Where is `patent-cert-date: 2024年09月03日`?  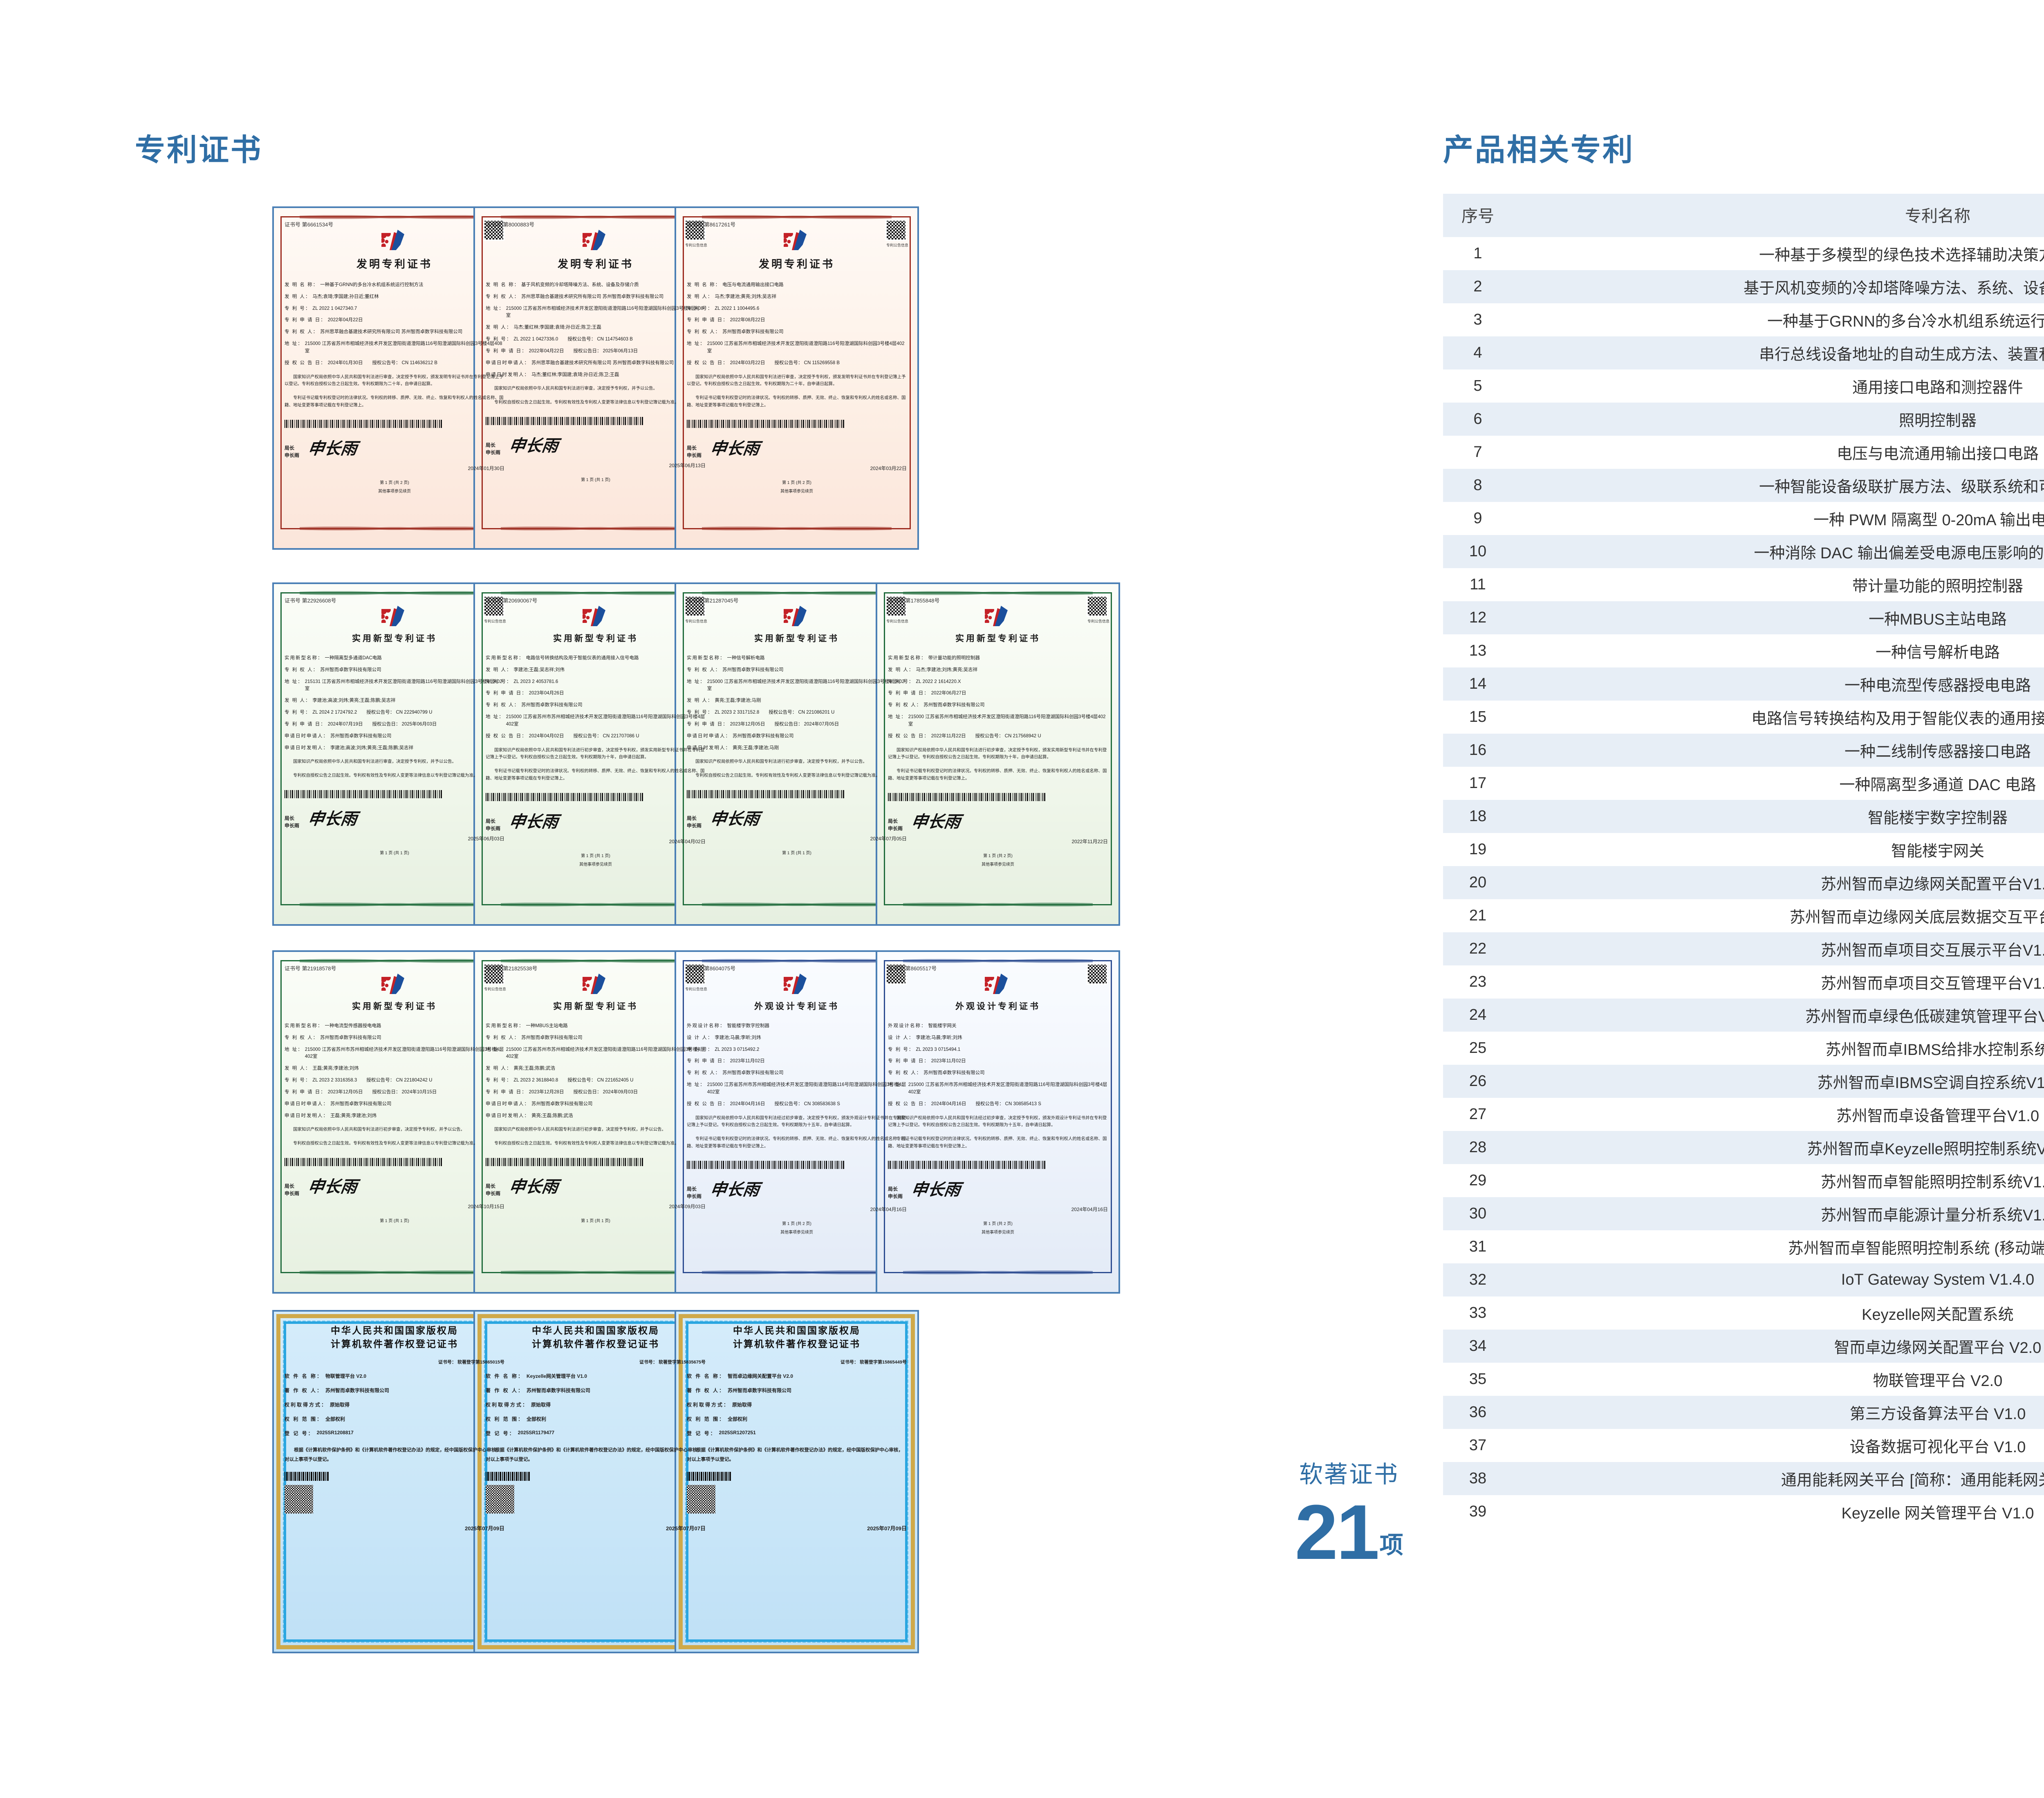
patent-cert-date: 2024年09月03日 is located at coordinates (688, 1206).